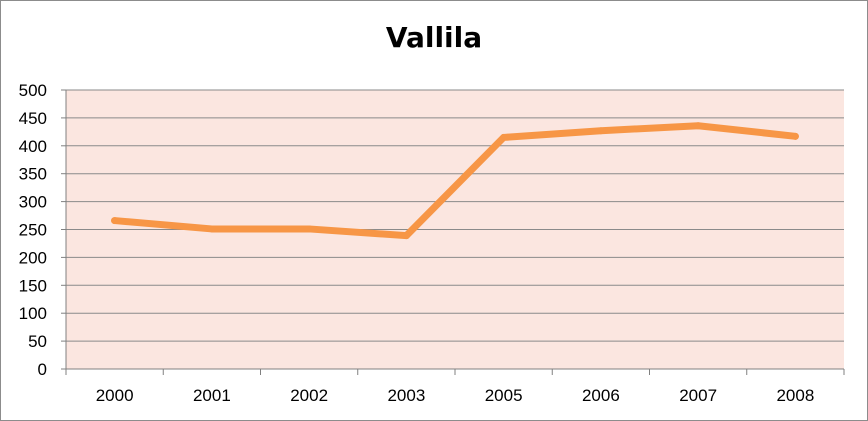  I want to click on x-tick-label: 2000, so click(115, 395).